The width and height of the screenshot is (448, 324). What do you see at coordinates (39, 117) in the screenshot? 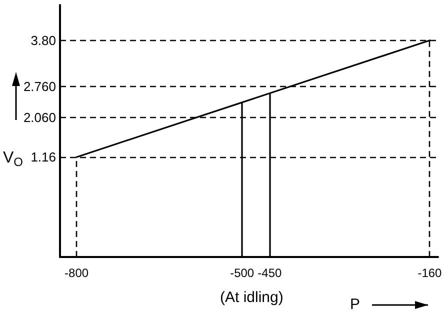
I see `y-tick-label: 2.060` at bounding box center [39, 117].